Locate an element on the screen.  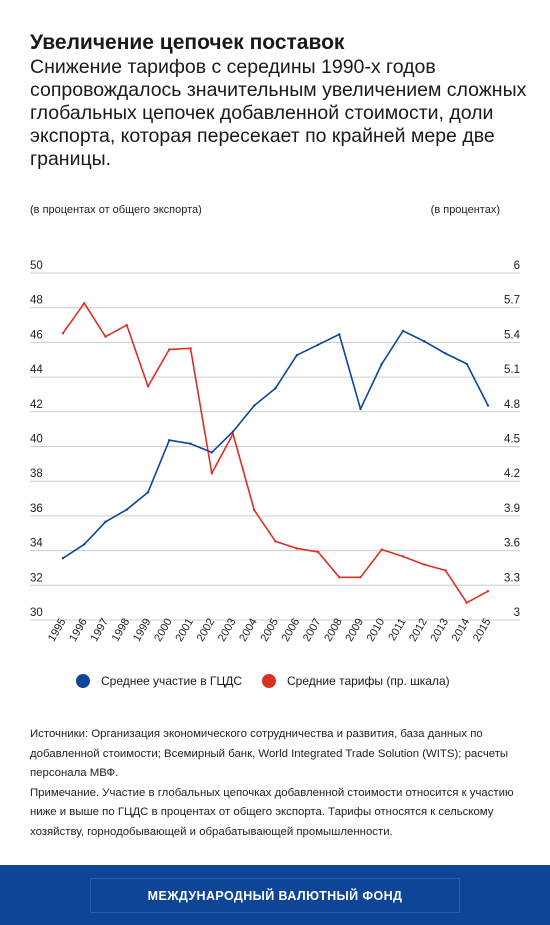
y-right-tick-label: 5.1 is located at coordinates (512, 370).